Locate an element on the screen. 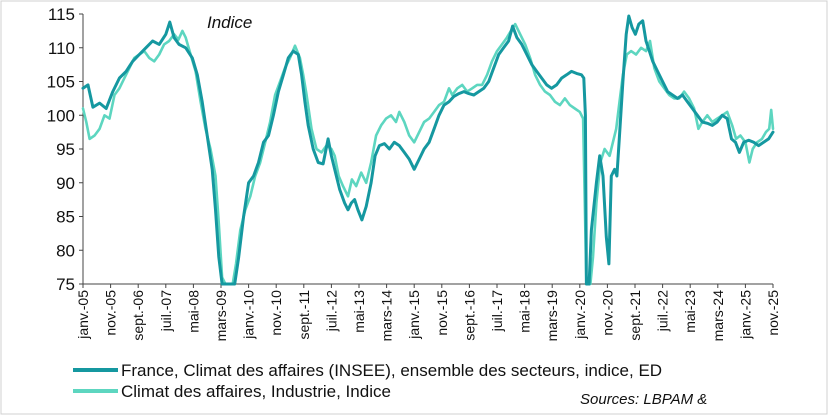 This screenshot has width=828, height=420. x-tick-label: nov.-05 is located at coordinates (111, 313).